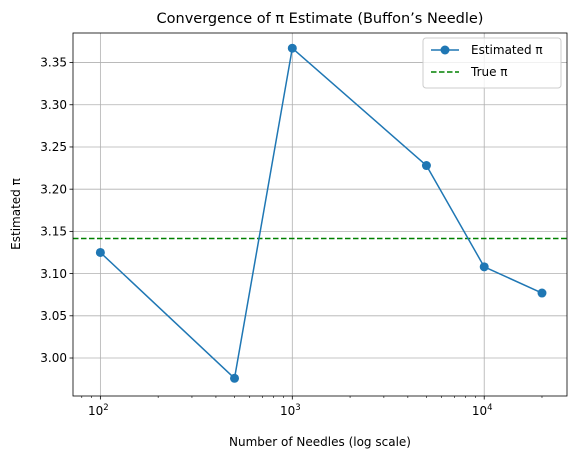 Image resolution: width=576 pixels, height=459 pixels. What do you see at coordinates (53, 232) in the screenshot?
I see `y-tick-label: 3.15` at bounding box center [53, 232].